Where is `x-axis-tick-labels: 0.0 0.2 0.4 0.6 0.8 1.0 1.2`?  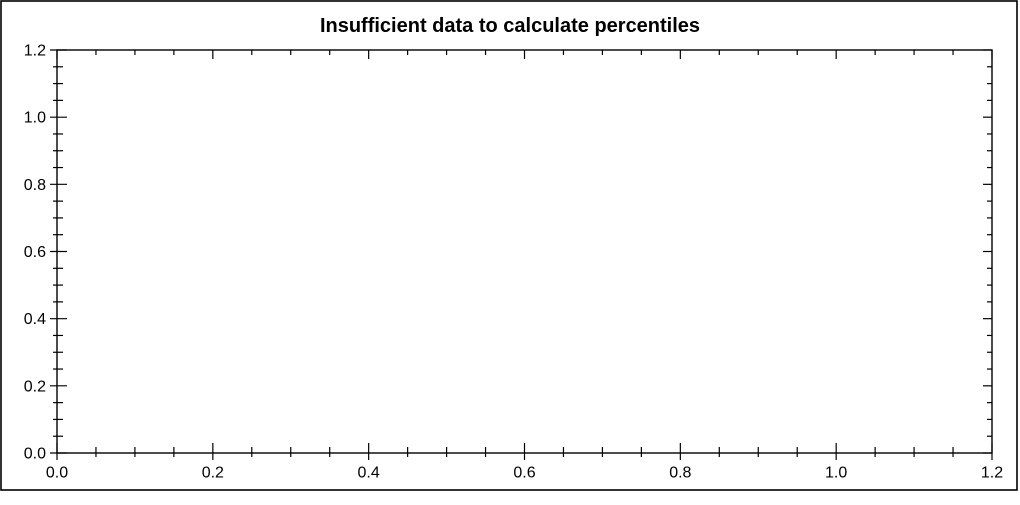 x-axis-tick-labels: 0.0 0.2 0.4 0.6 0.8 1.0 1.2 is located at coordinates (524, 473).